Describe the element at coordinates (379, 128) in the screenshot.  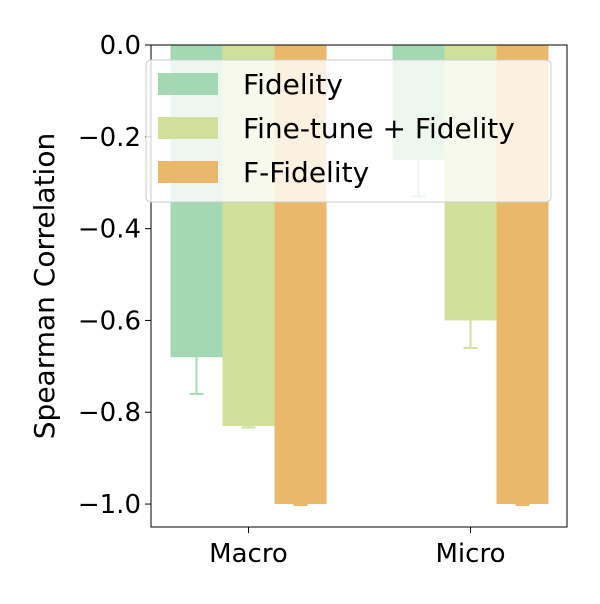
I see `legend-label-1: Fine-tune + Fidelity` at that location.